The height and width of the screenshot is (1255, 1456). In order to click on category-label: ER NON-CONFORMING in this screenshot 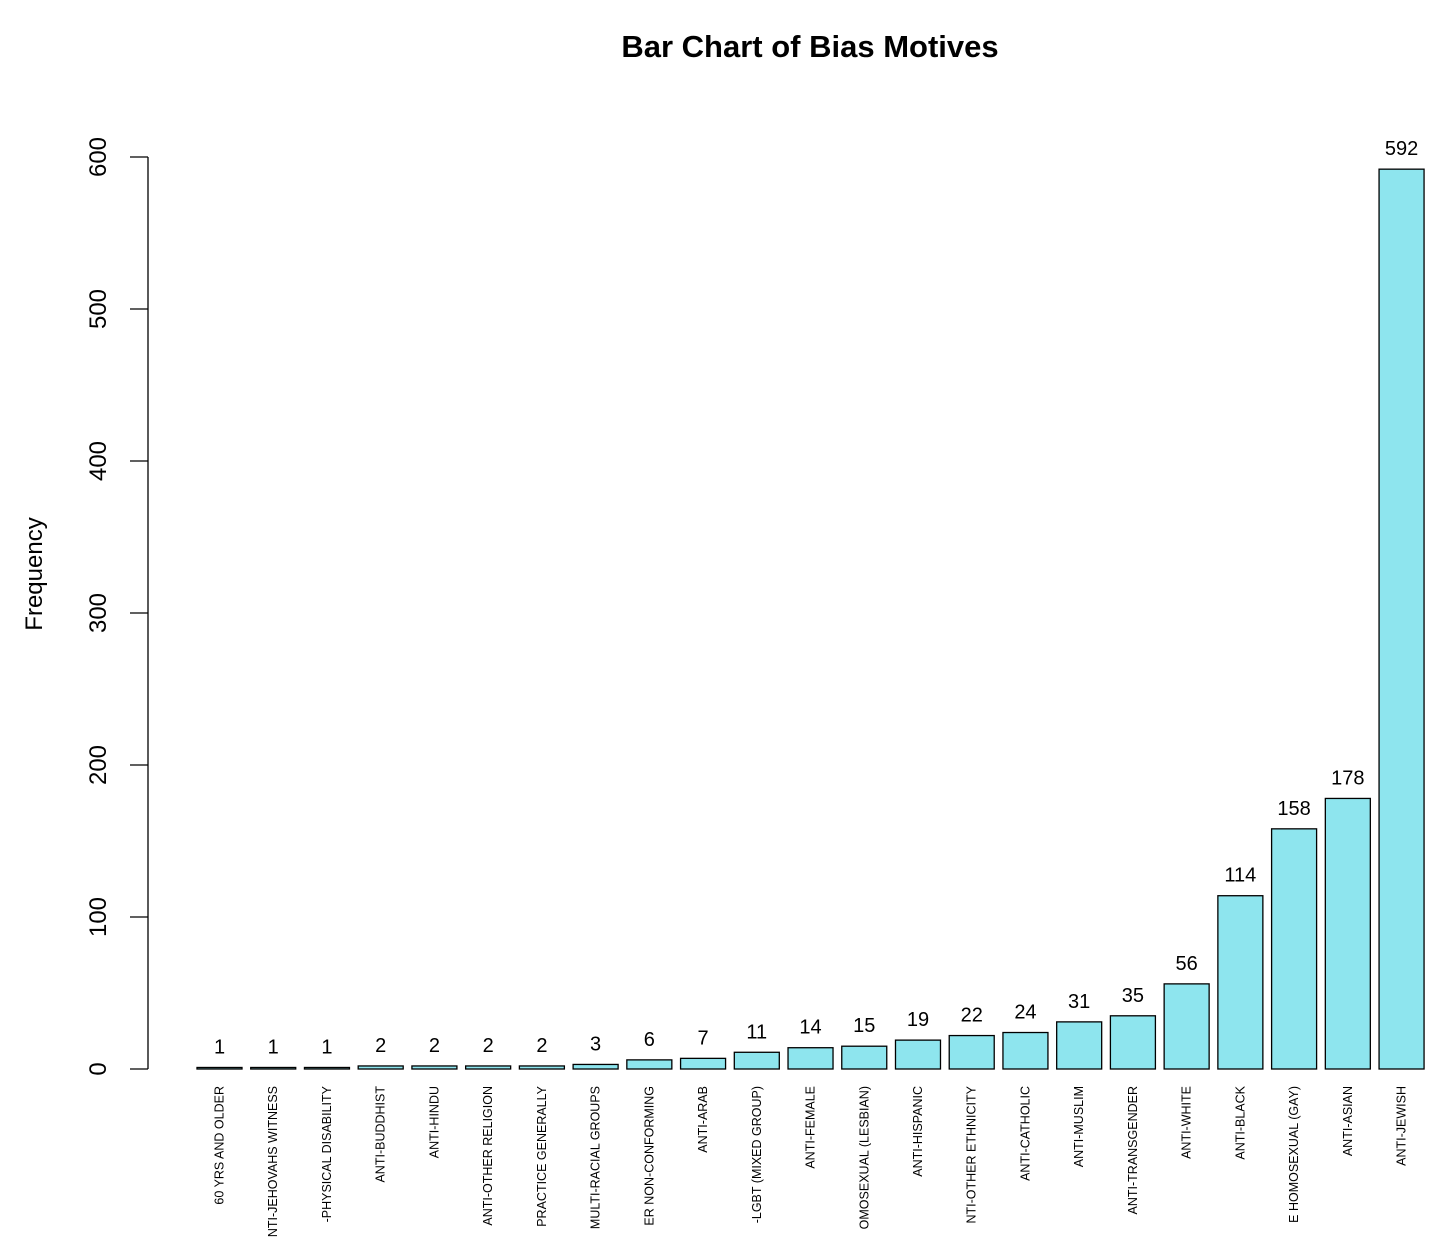, I will do `click(649, 1156)`.